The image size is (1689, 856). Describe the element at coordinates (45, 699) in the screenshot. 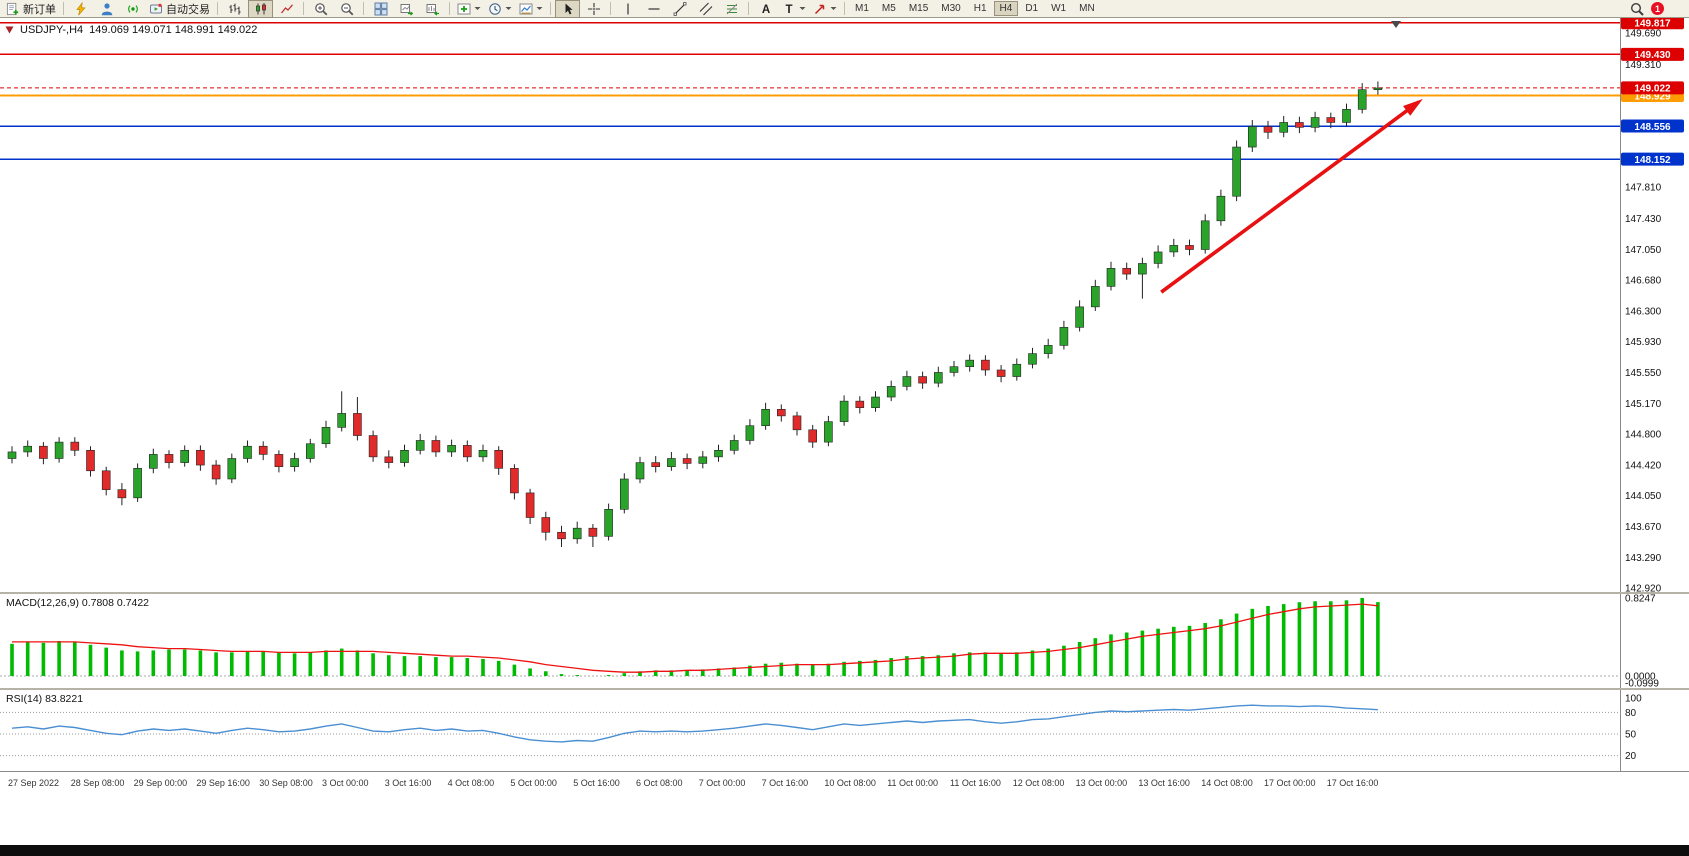

I see `rsi-indicator-label: RSI(14) 83.8221` at that location.